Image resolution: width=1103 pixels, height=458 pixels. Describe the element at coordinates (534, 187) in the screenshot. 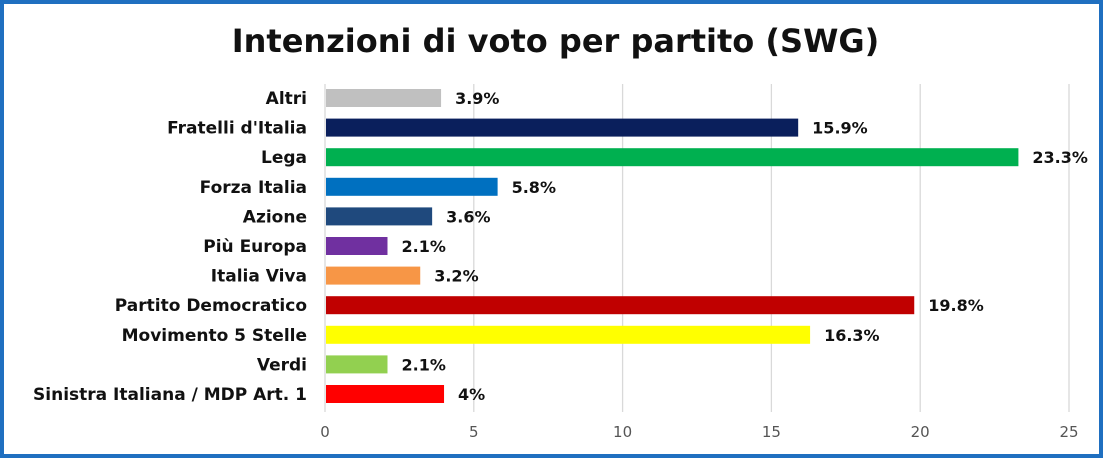

I see `data-label: 5.8%` at that location.